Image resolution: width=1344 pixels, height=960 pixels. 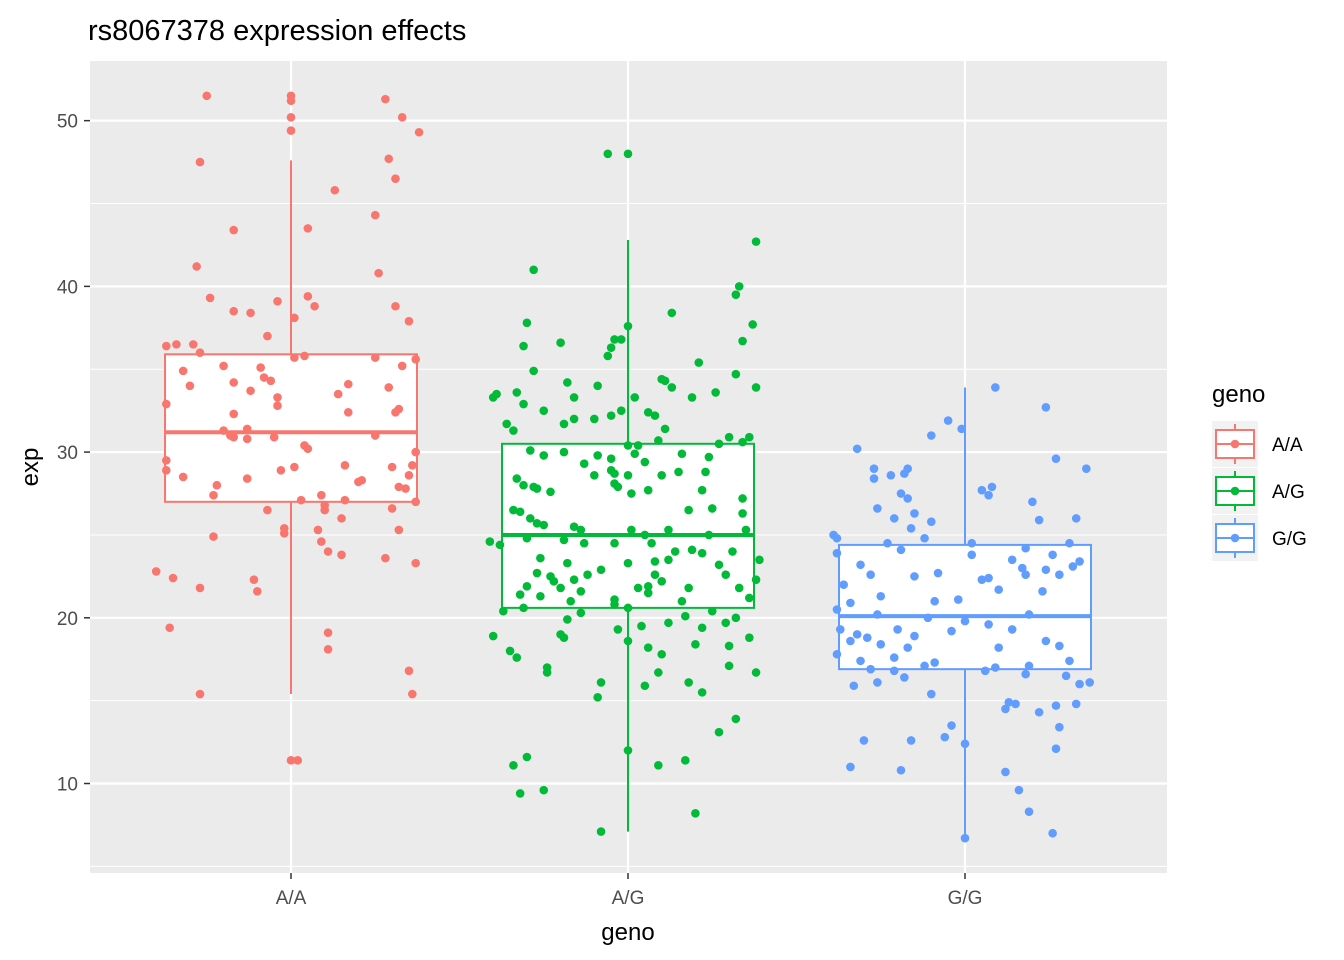 What do you see at coordinates (67, 287) in the screenshot?
I see `y-tick-label: 40` at bounding box center [67, 287].